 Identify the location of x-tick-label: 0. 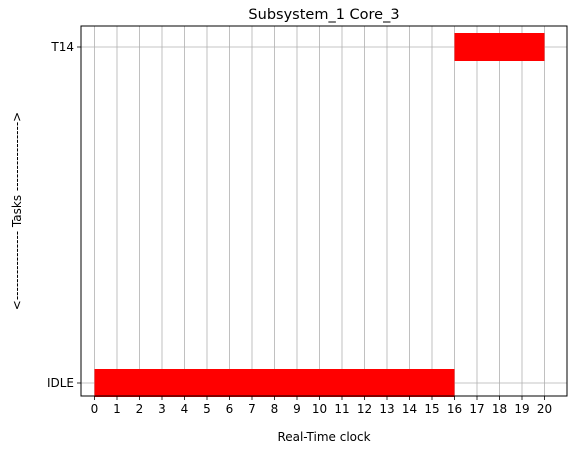
(95, 409).